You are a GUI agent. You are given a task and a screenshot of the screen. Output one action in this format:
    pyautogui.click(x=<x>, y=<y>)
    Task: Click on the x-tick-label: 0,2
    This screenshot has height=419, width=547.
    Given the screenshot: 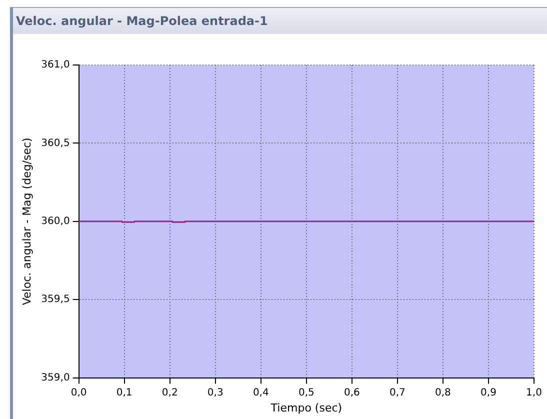 What is the action you would take?
    pyautogui.click(x=170, y=392)
    